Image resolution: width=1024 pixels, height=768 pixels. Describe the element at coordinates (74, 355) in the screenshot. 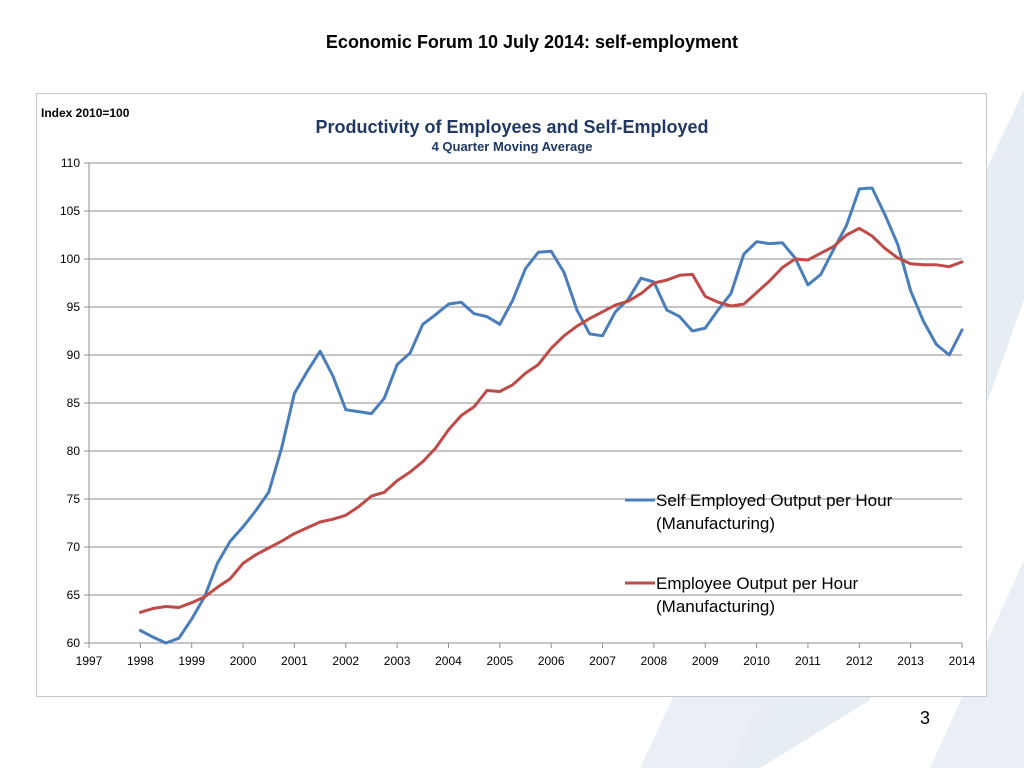

I see `y-tick-label: 90` at that location.